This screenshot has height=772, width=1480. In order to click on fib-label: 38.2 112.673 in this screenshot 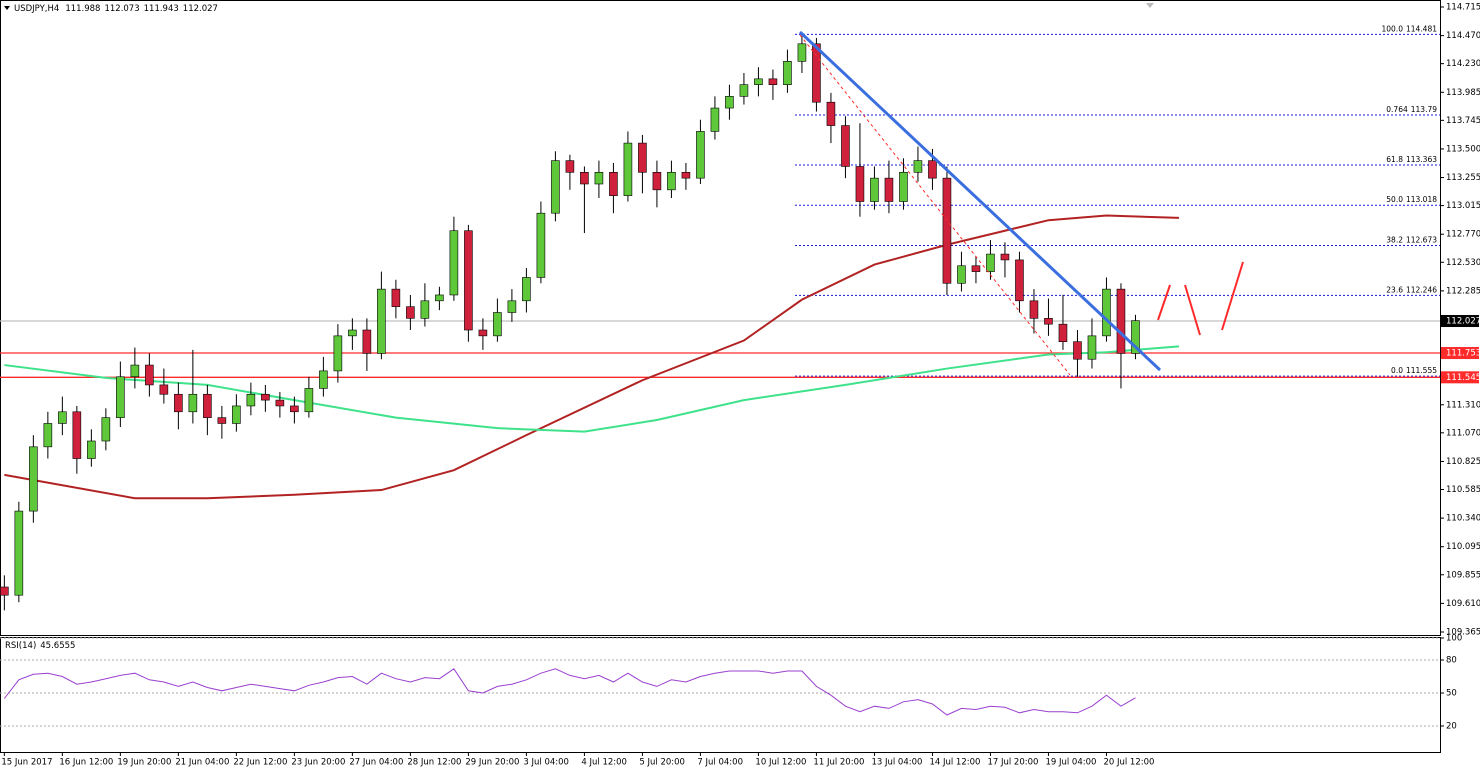, I will do `click(1411, 240)`.